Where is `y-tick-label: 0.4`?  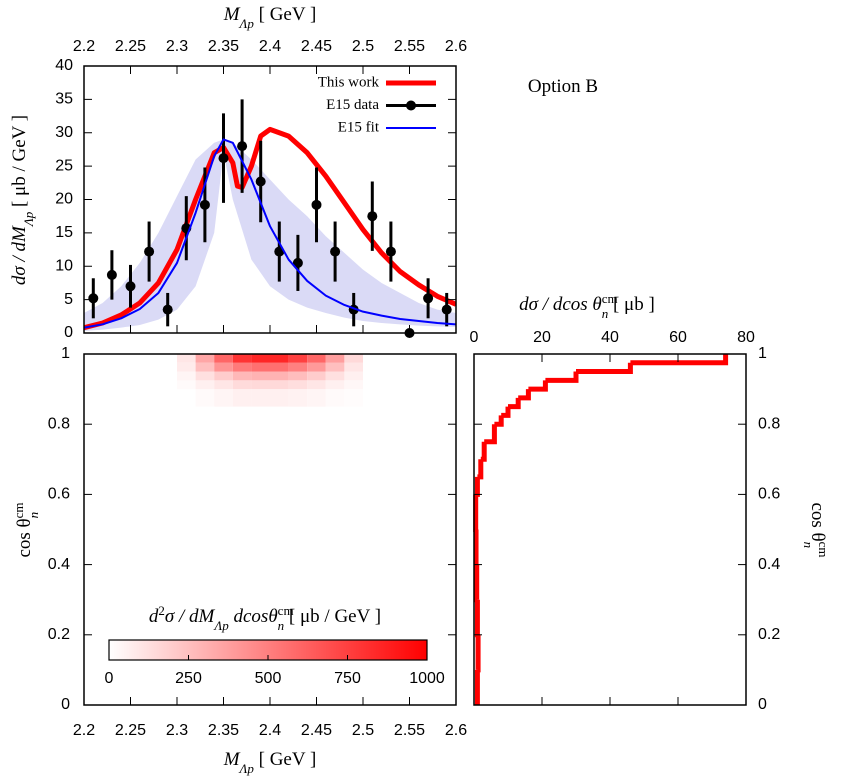
y-tick-label: 0.4 is located at coordinates (769, 564).